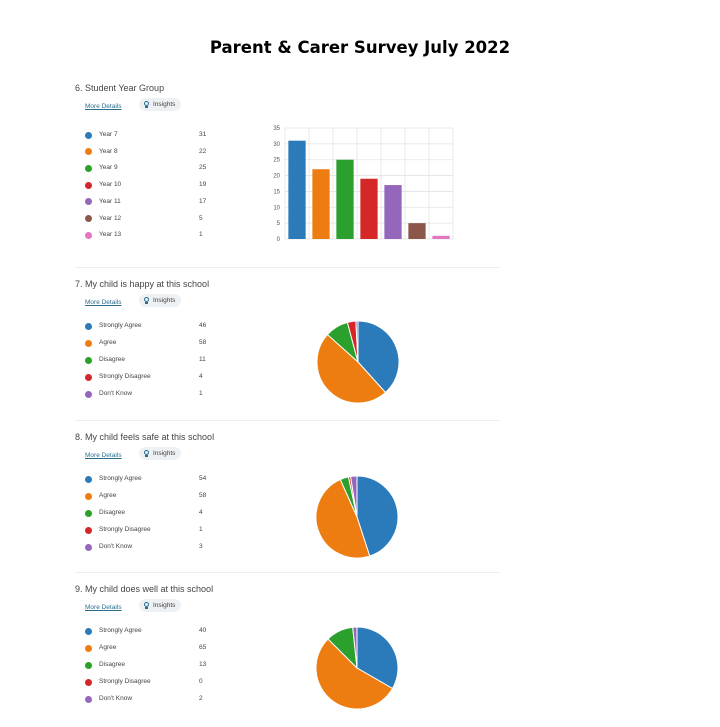  I want to click on question-title: 9. My child does well at this school, so click(144, 589).